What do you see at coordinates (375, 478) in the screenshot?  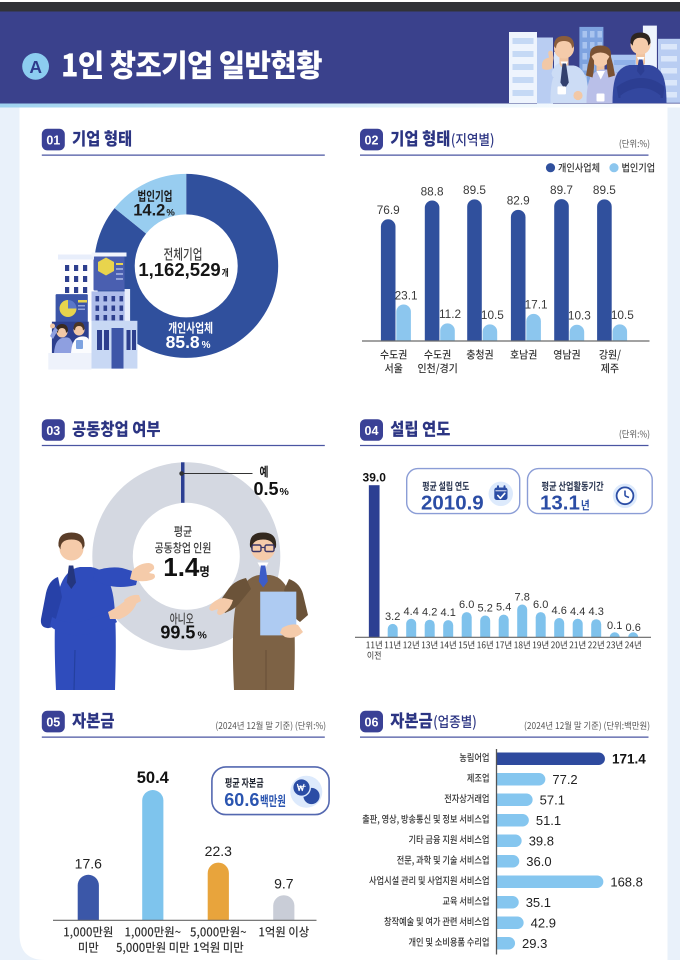 I see `svg-text: 39.0` at bounding box center [375, 478].